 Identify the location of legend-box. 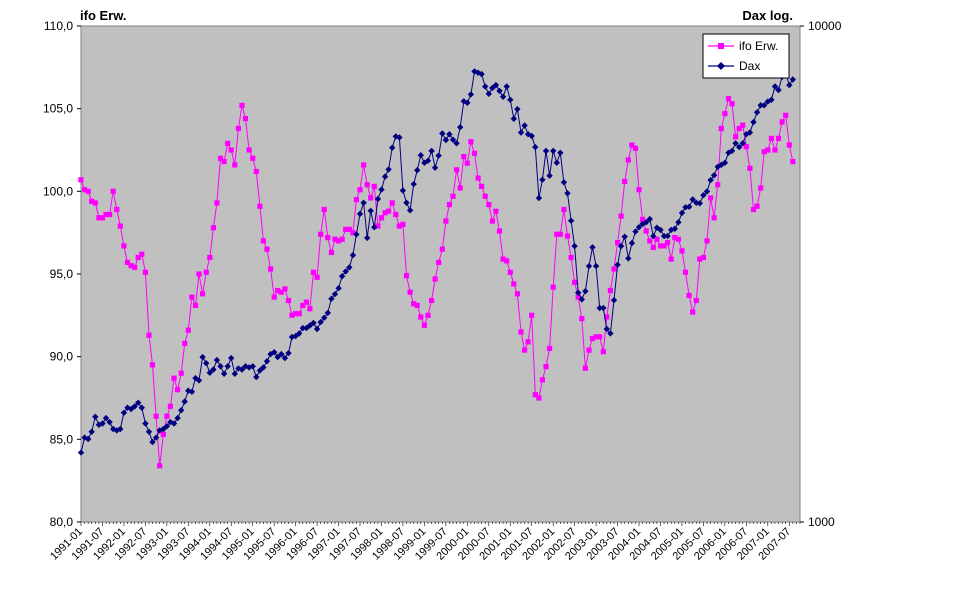
(746, 56).